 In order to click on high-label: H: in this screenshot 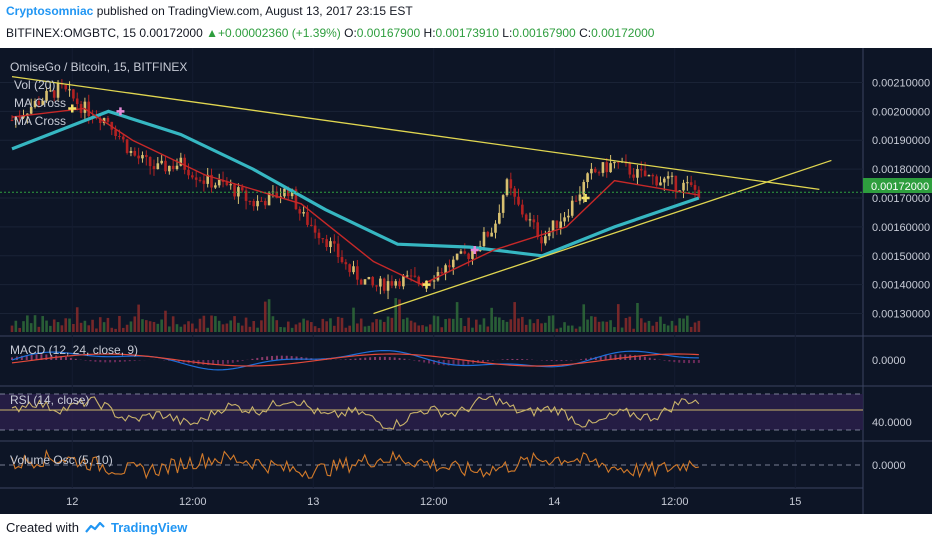, I will do `click(429, 33)`.